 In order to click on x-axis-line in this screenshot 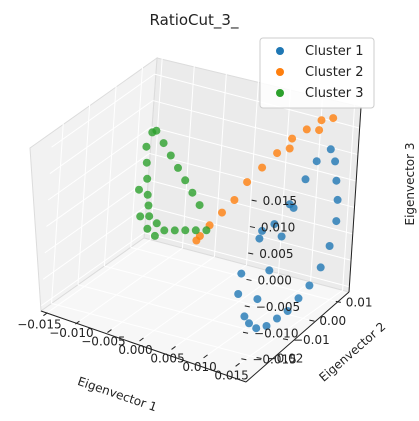, I will do `click(143, 346)`.